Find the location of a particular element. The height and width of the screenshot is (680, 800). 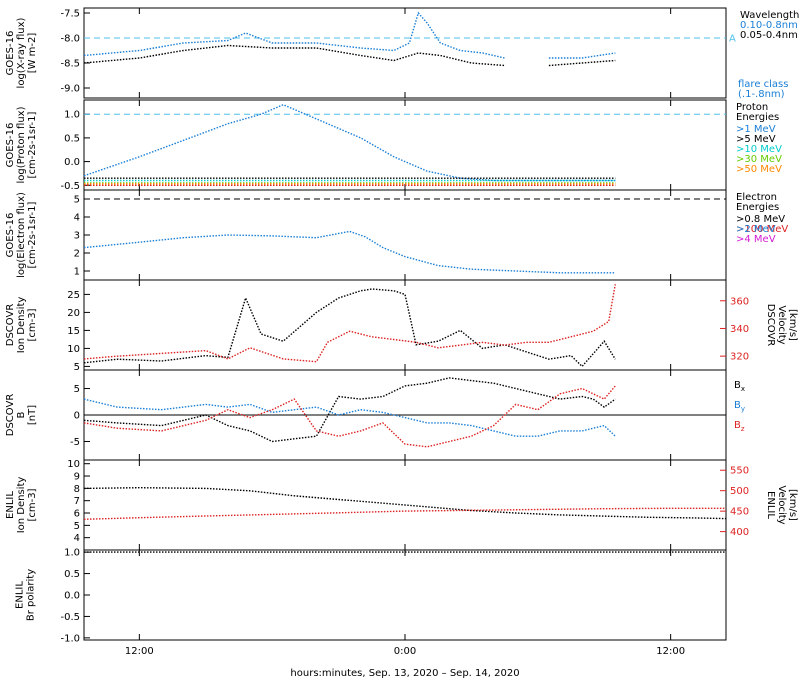

legend-subscript: y is located at coordinates (743, 409).